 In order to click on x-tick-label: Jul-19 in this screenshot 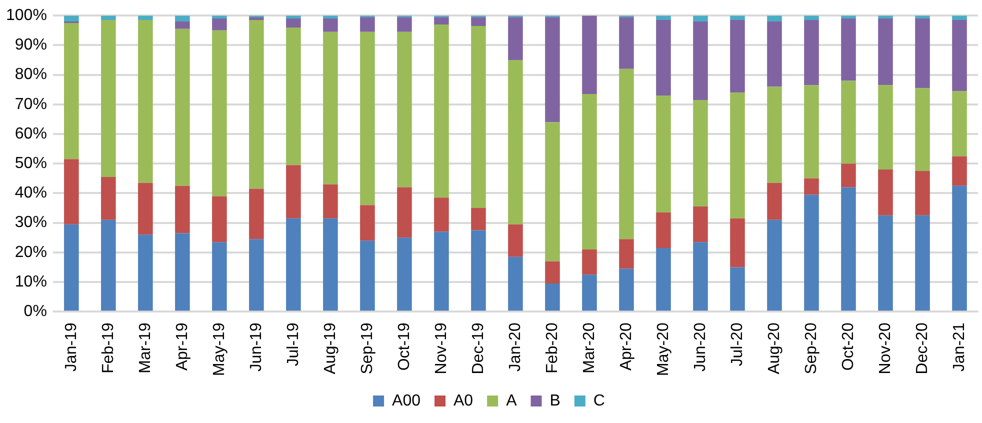, I will do `click(293, 344)`.